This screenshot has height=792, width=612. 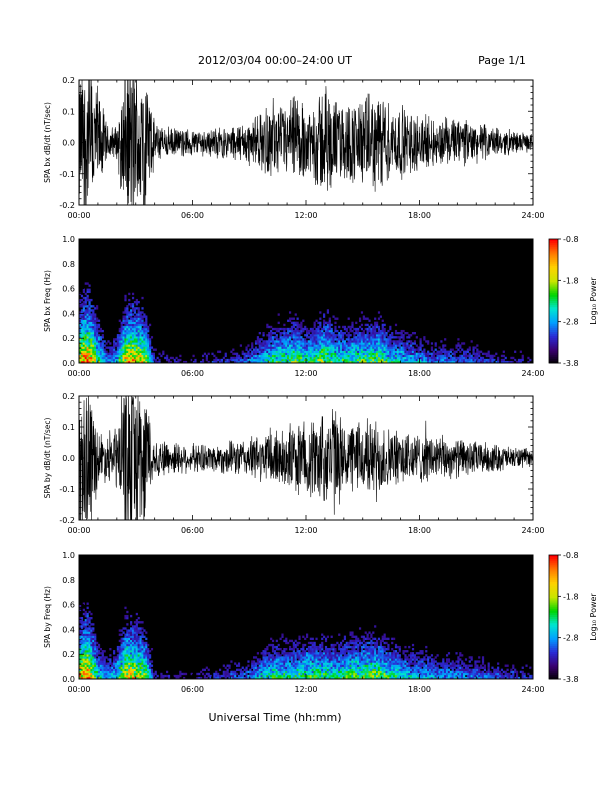 I want to click on x-axis-label: Universal Time (hh:mm), so click(x=275, y=717).